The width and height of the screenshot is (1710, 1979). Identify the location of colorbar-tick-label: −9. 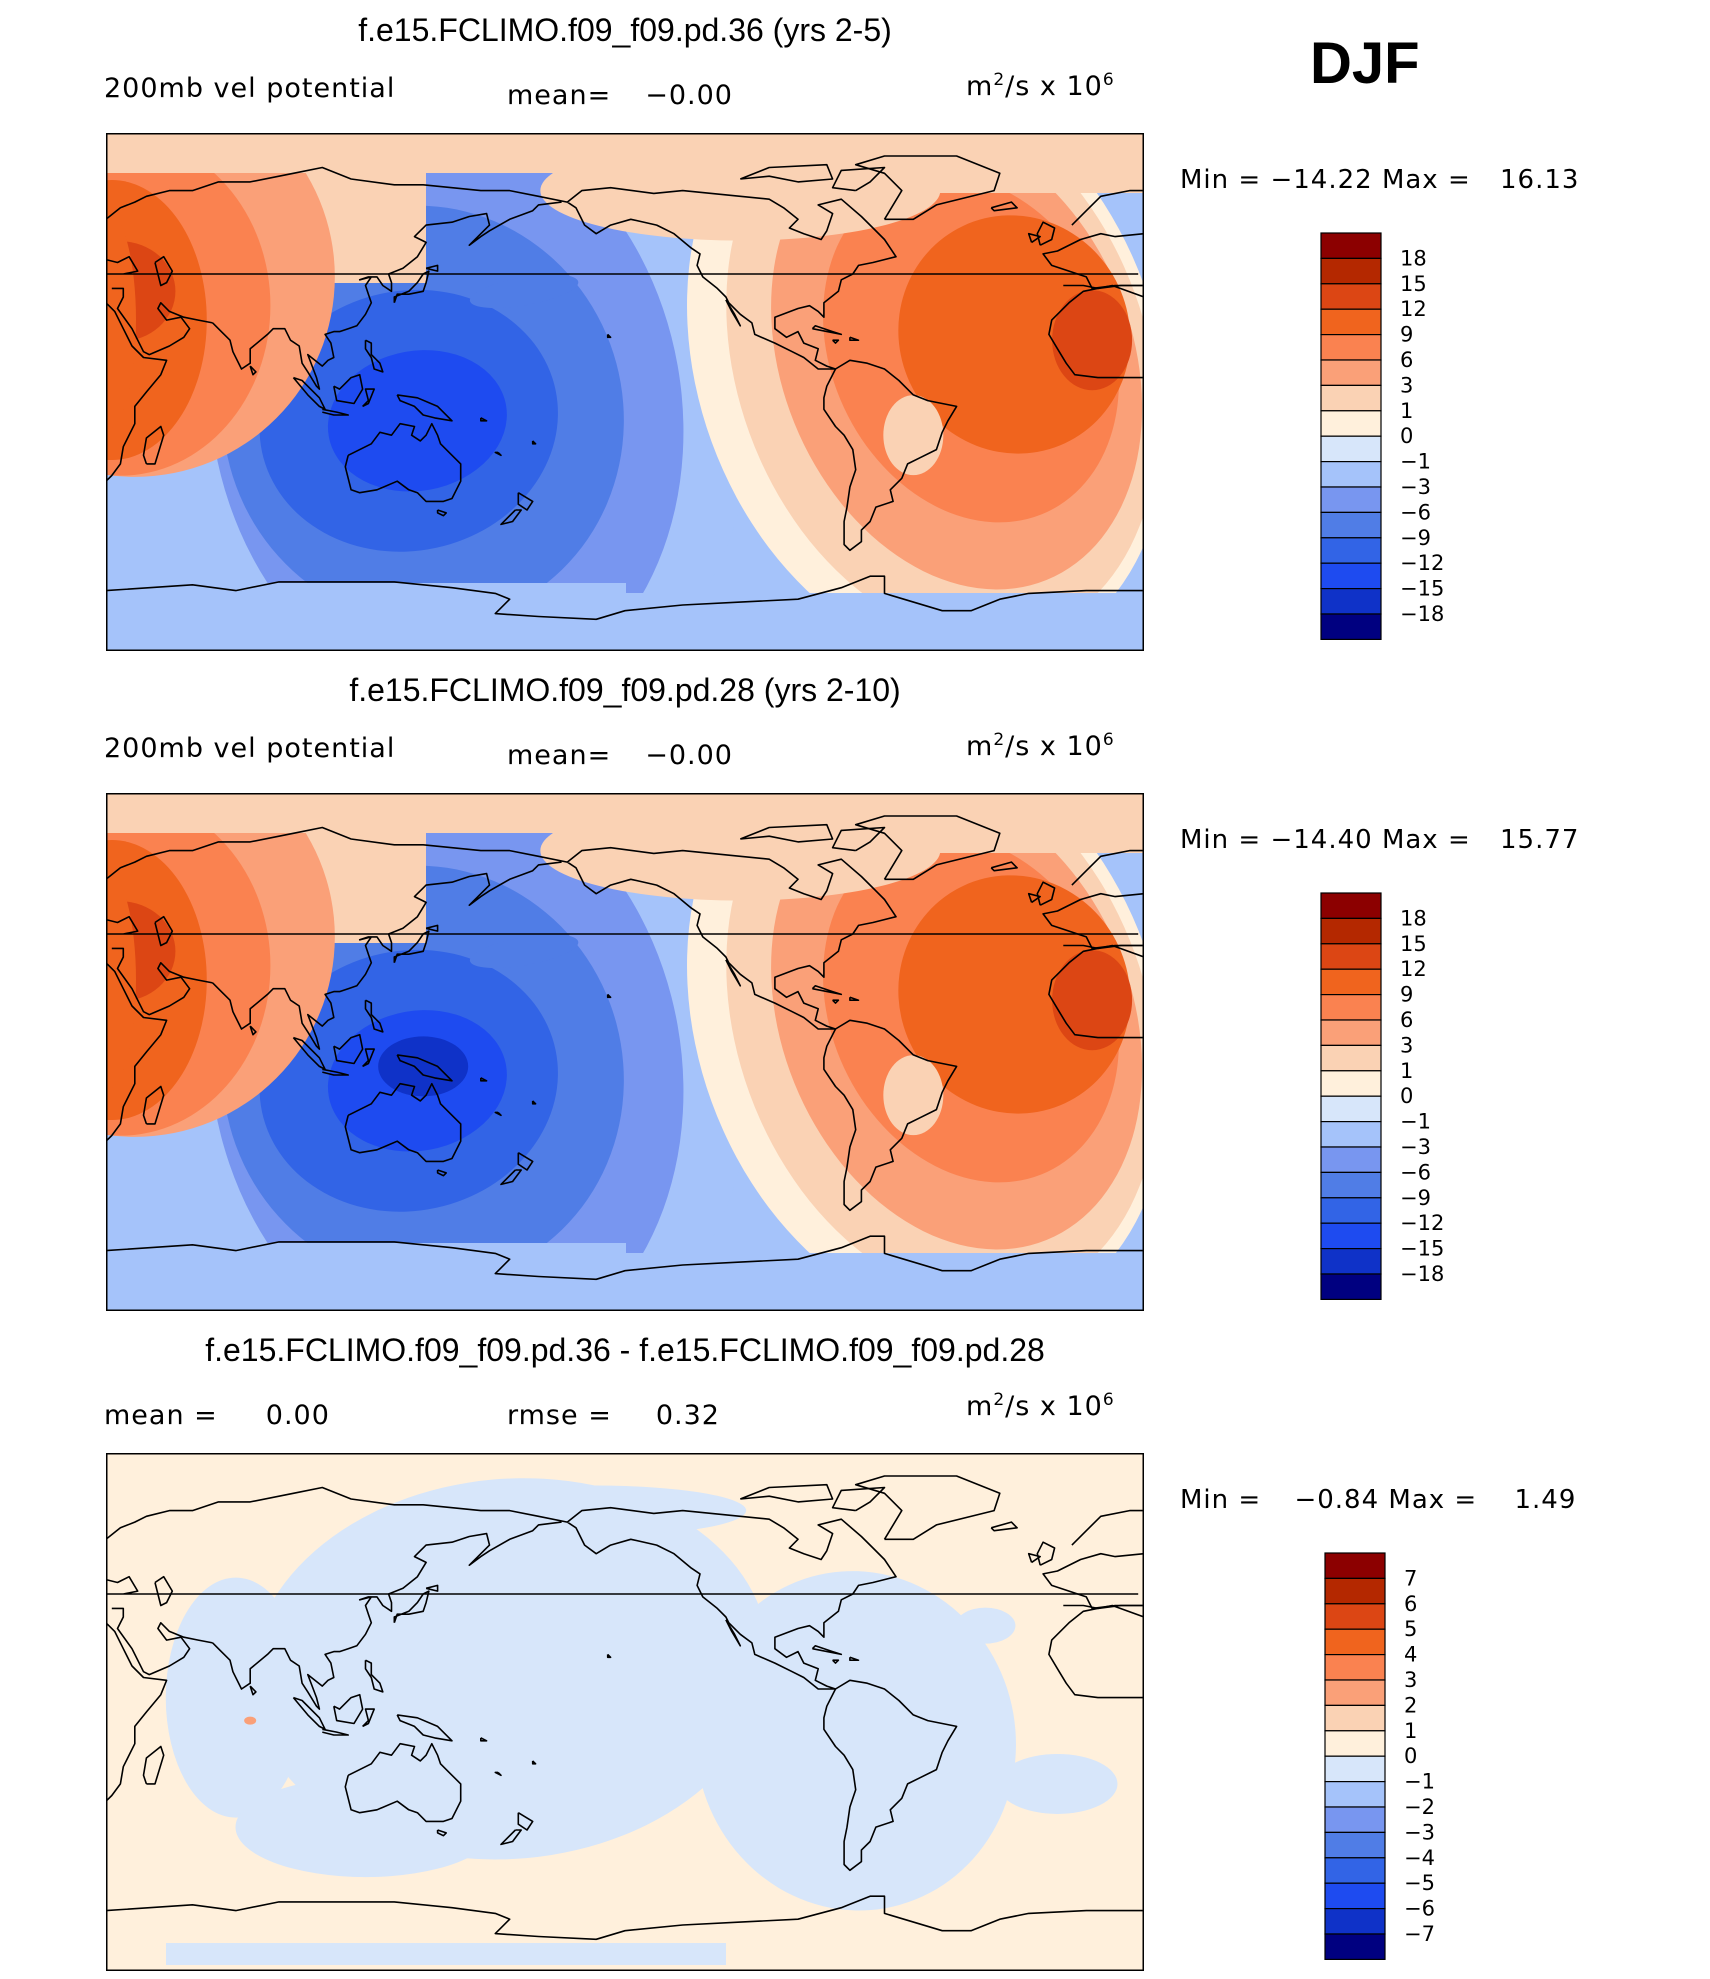
(1415, 538).